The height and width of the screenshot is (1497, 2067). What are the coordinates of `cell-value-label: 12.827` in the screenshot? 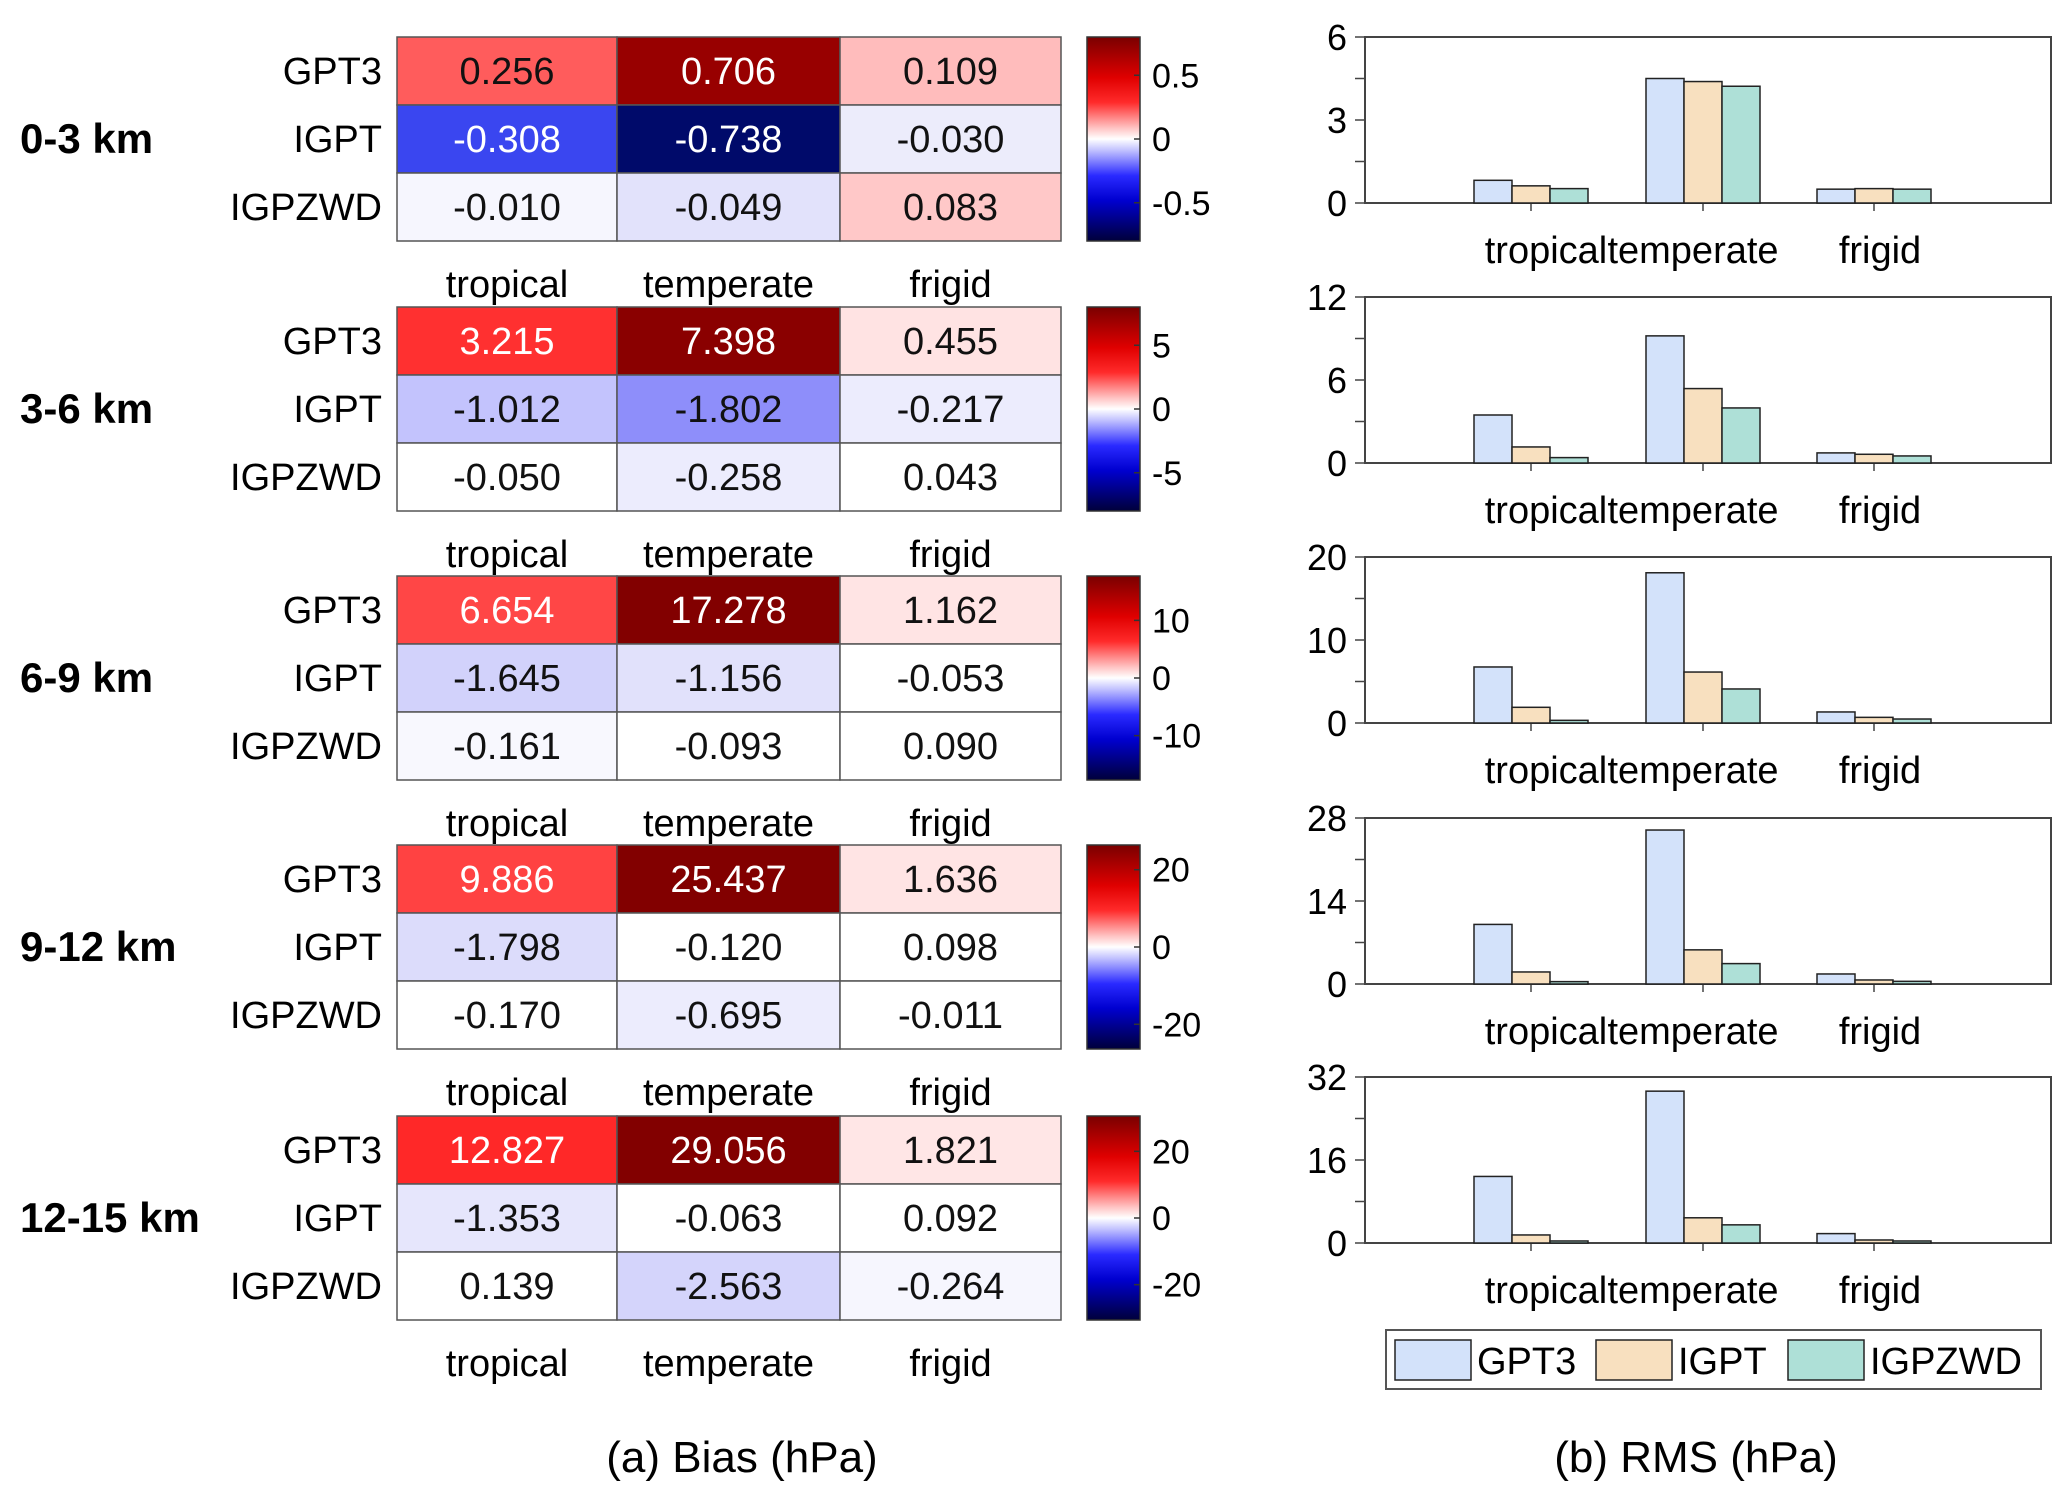 It's located at (507, 1151).